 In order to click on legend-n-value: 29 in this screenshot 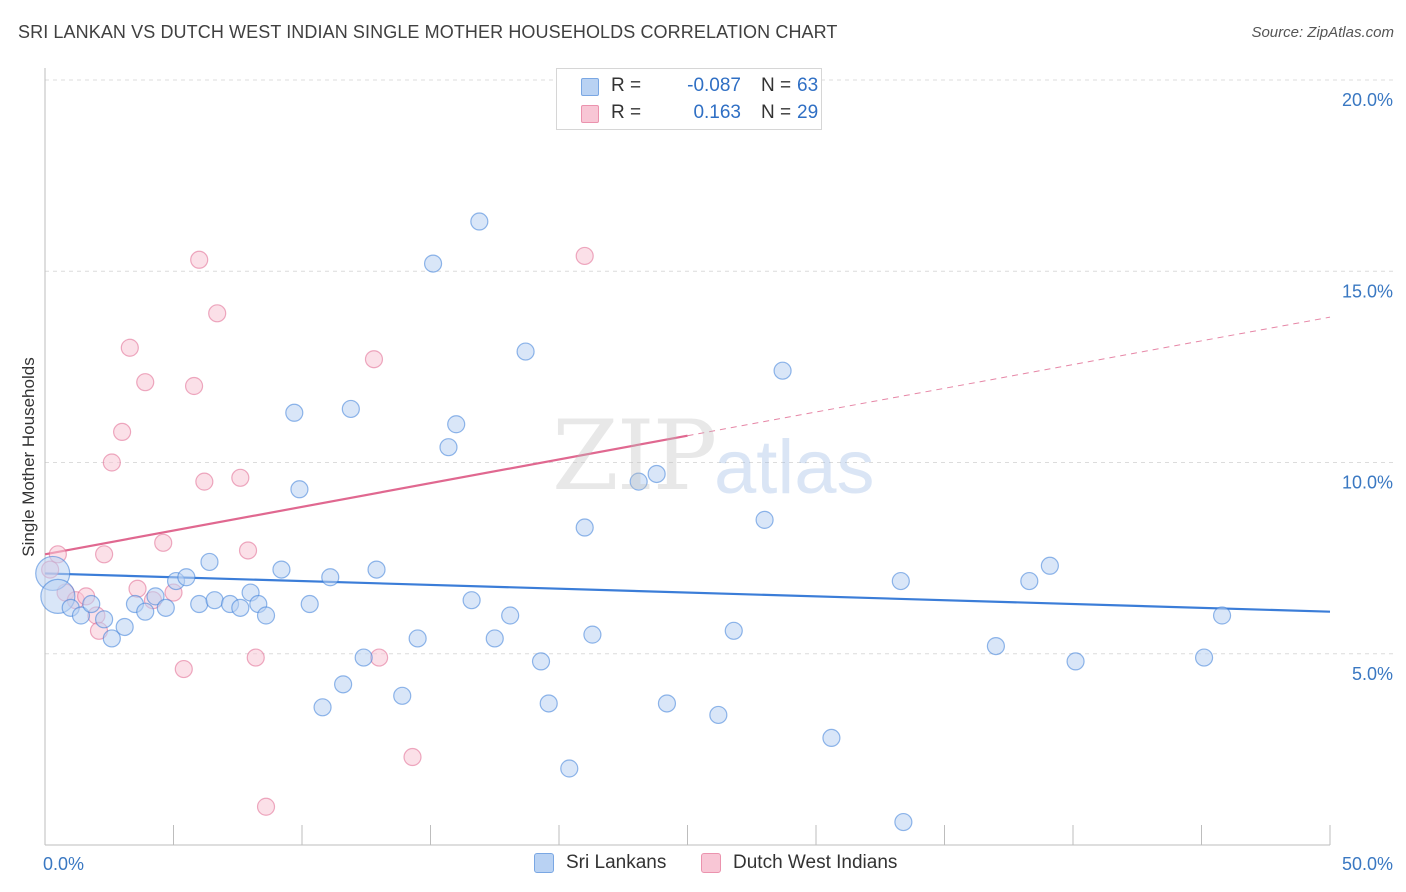, I will do `click(808, 112)`.